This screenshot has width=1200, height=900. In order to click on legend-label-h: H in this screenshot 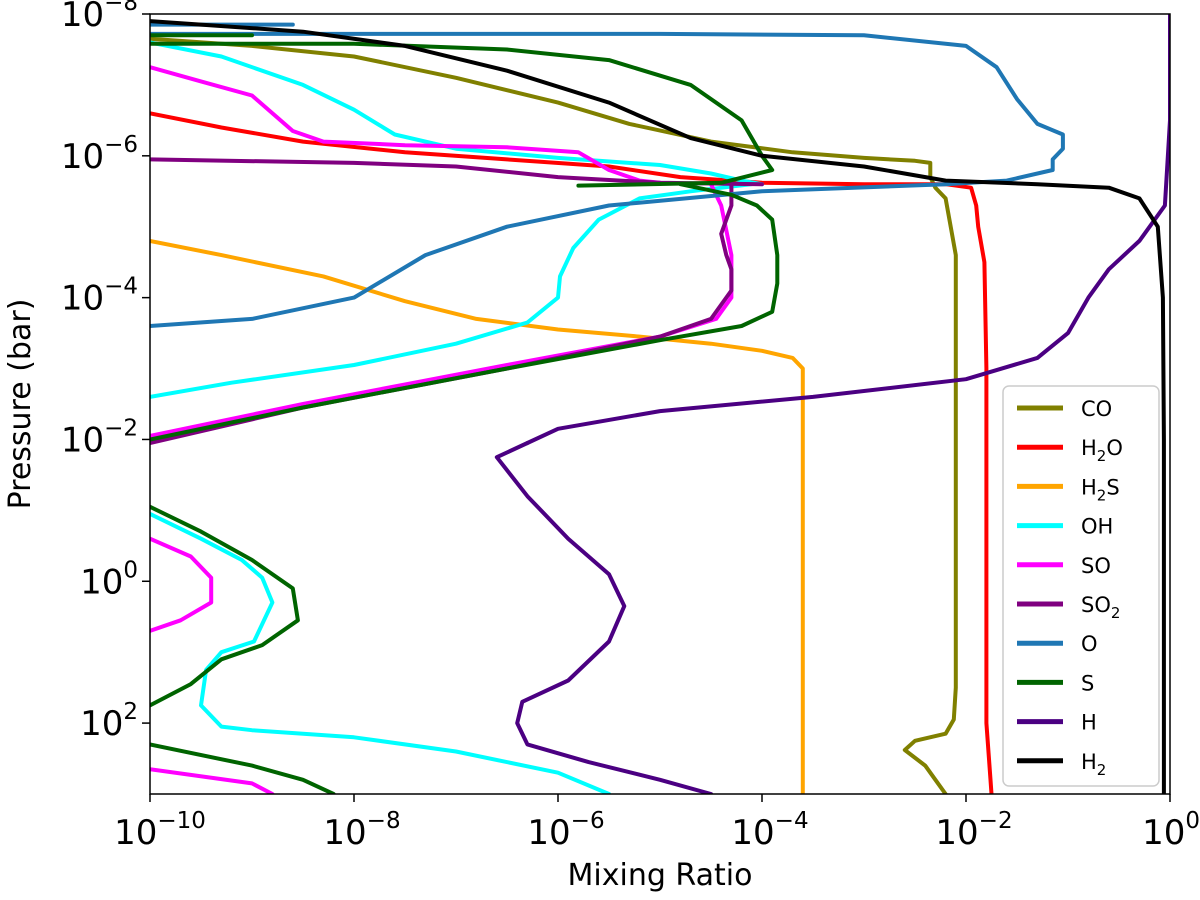, I will do `click(1089, 723)`.